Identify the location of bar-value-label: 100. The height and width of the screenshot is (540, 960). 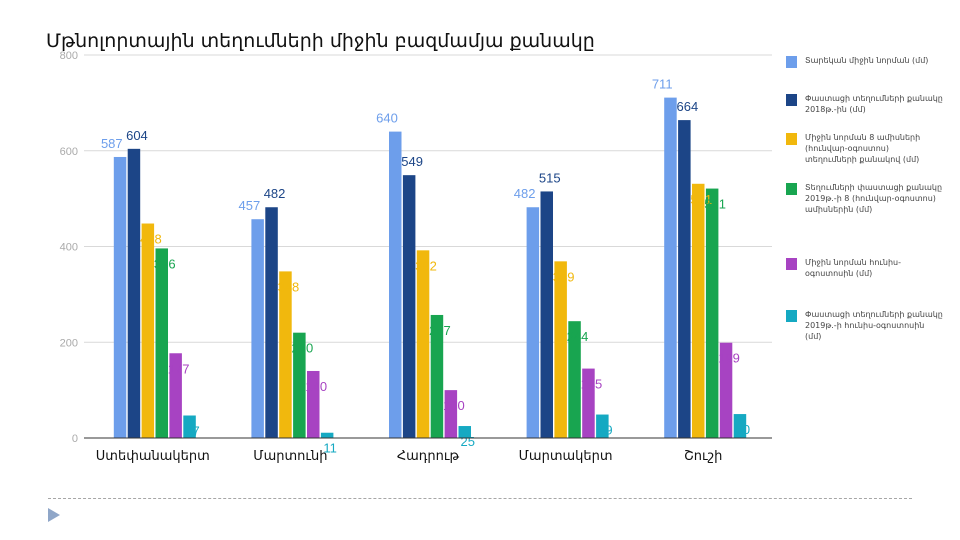
(454, 405).